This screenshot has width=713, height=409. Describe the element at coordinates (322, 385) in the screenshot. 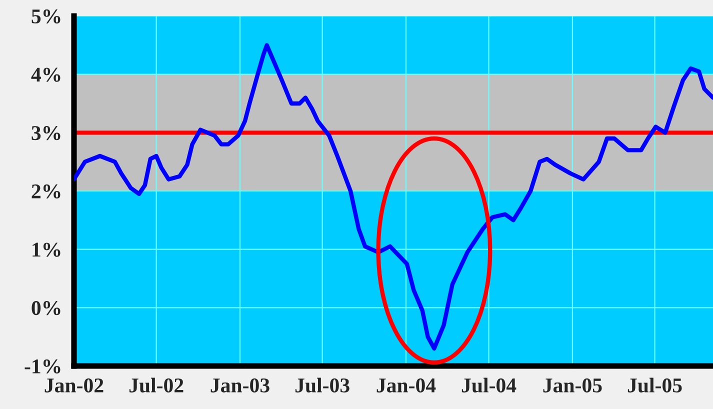

I see `x-tick-label: Jul-03` at that location.